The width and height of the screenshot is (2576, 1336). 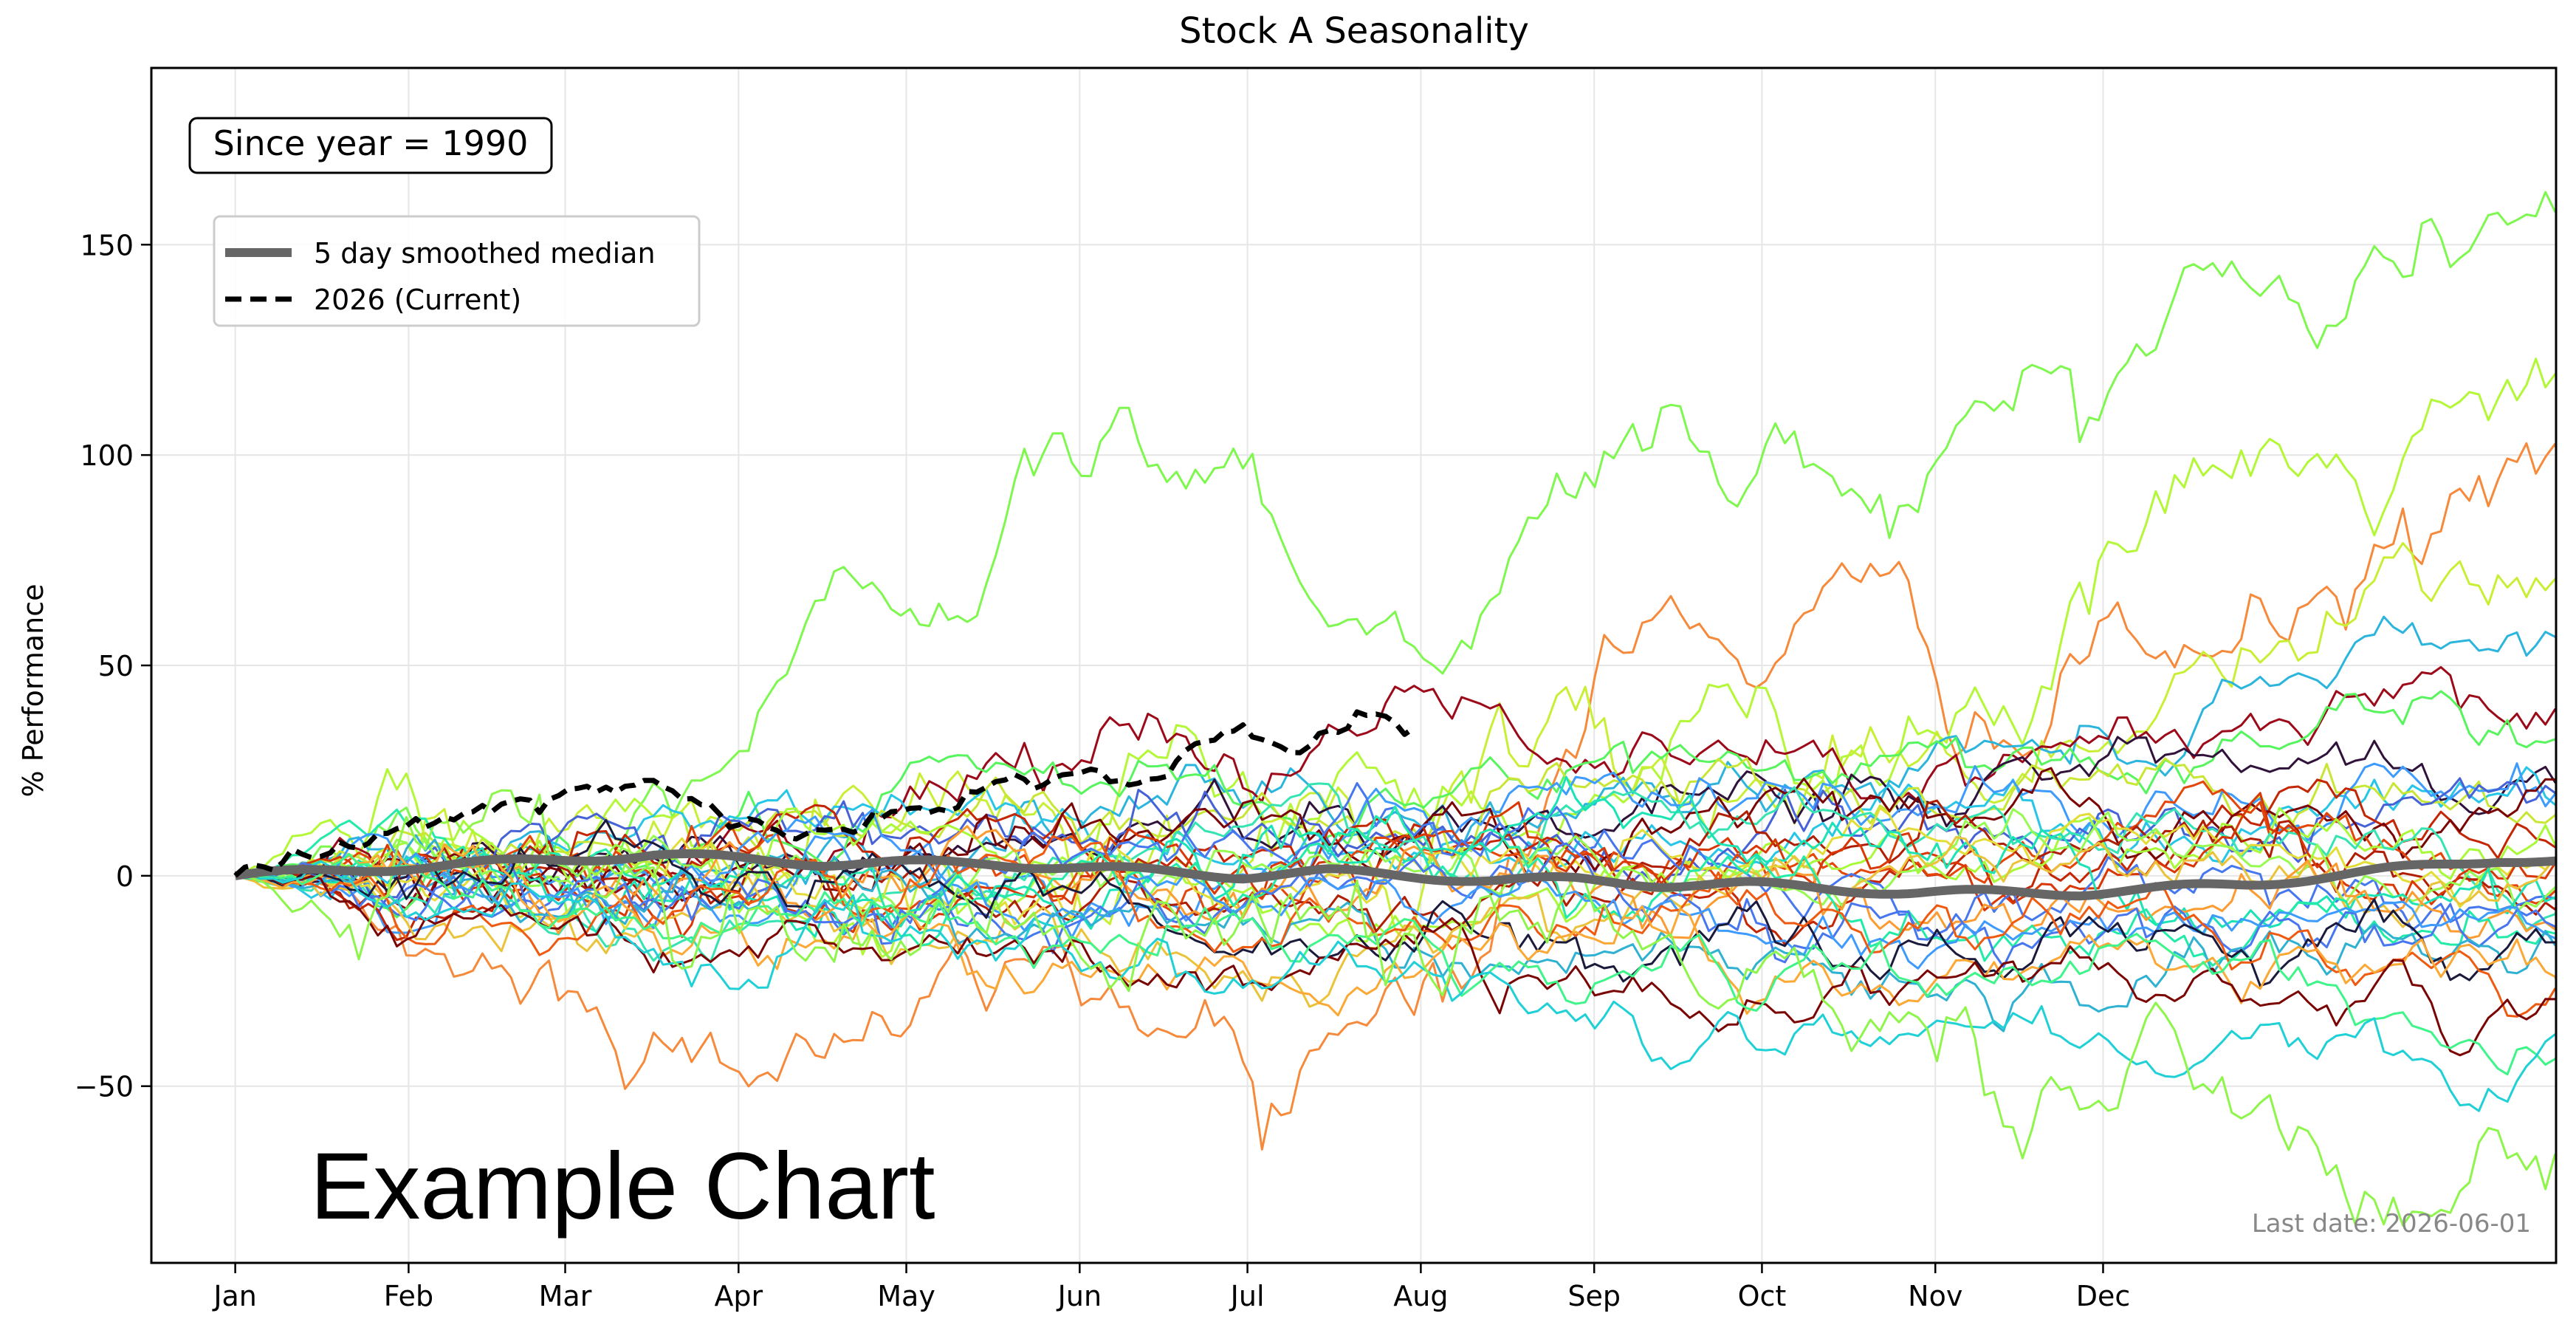 I want to click on year-line-1997, so click(x=1395, y=926).